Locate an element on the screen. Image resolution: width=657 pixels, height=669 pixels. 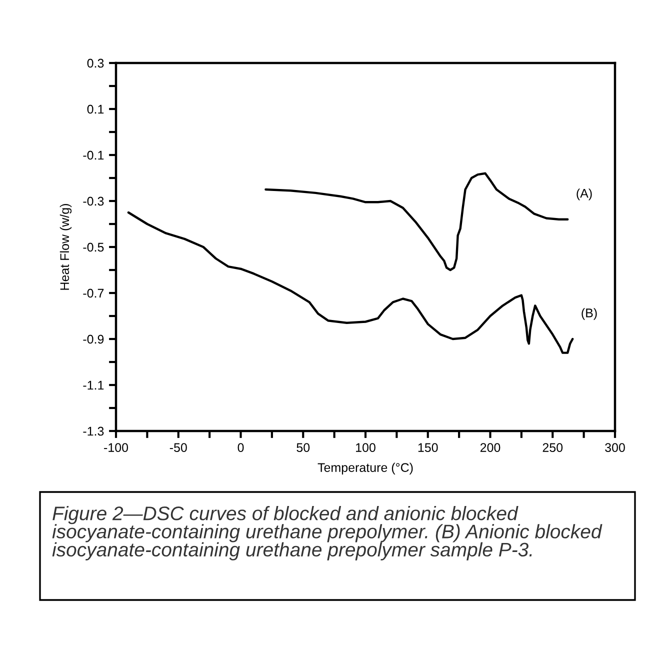
caption: Figure 2—DSC curves of blocked and anionic blocked isocyanate-containing urethane prepolymer. (B) Anionic blocked isocyanate-containing urethane prepolymer sample P-3. is located at coordinates (327, 533).